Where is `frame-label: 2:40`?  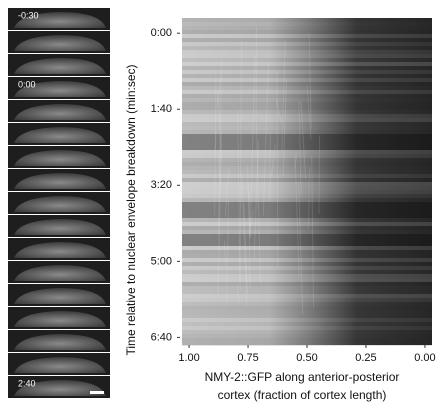
frame-label: 2:40 is located at coordinates (27, 383).